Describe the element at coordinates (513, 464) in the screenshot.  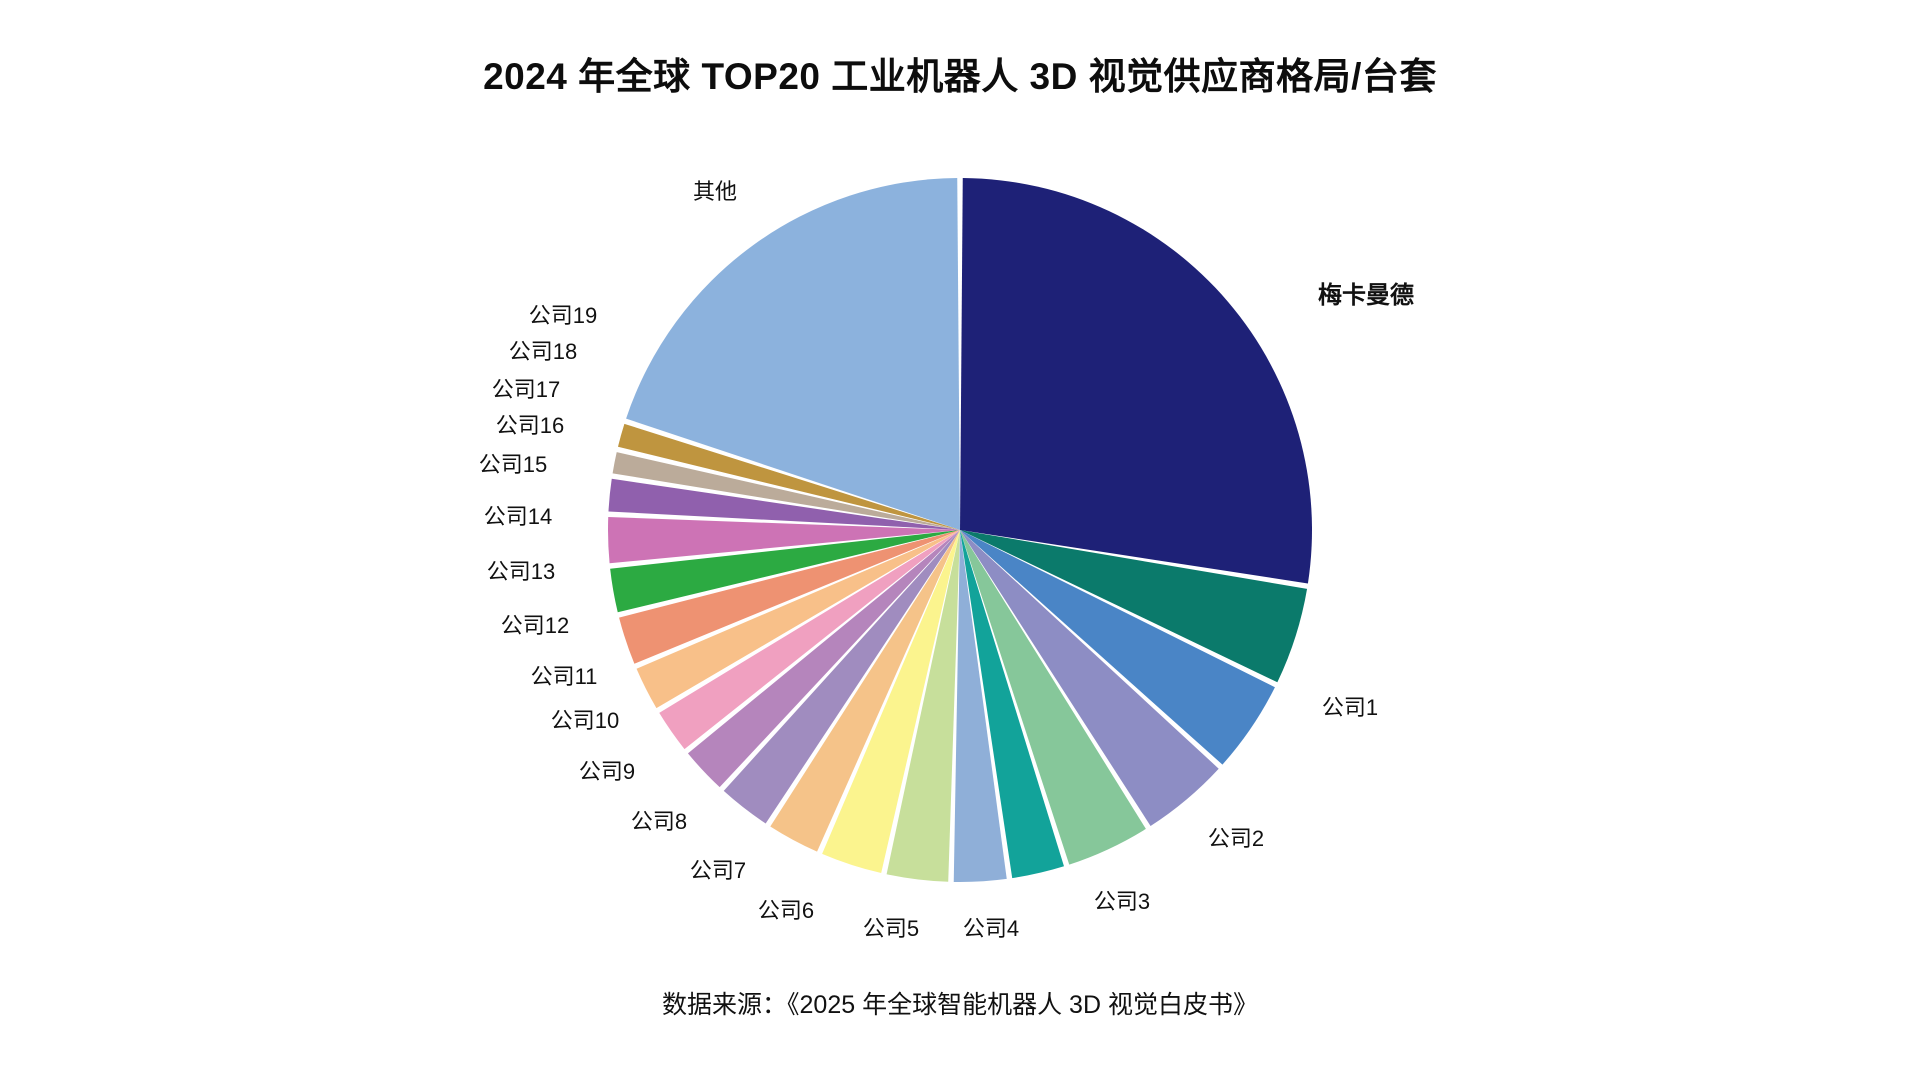
I see `pie-slice-label: 公司15` at that location.